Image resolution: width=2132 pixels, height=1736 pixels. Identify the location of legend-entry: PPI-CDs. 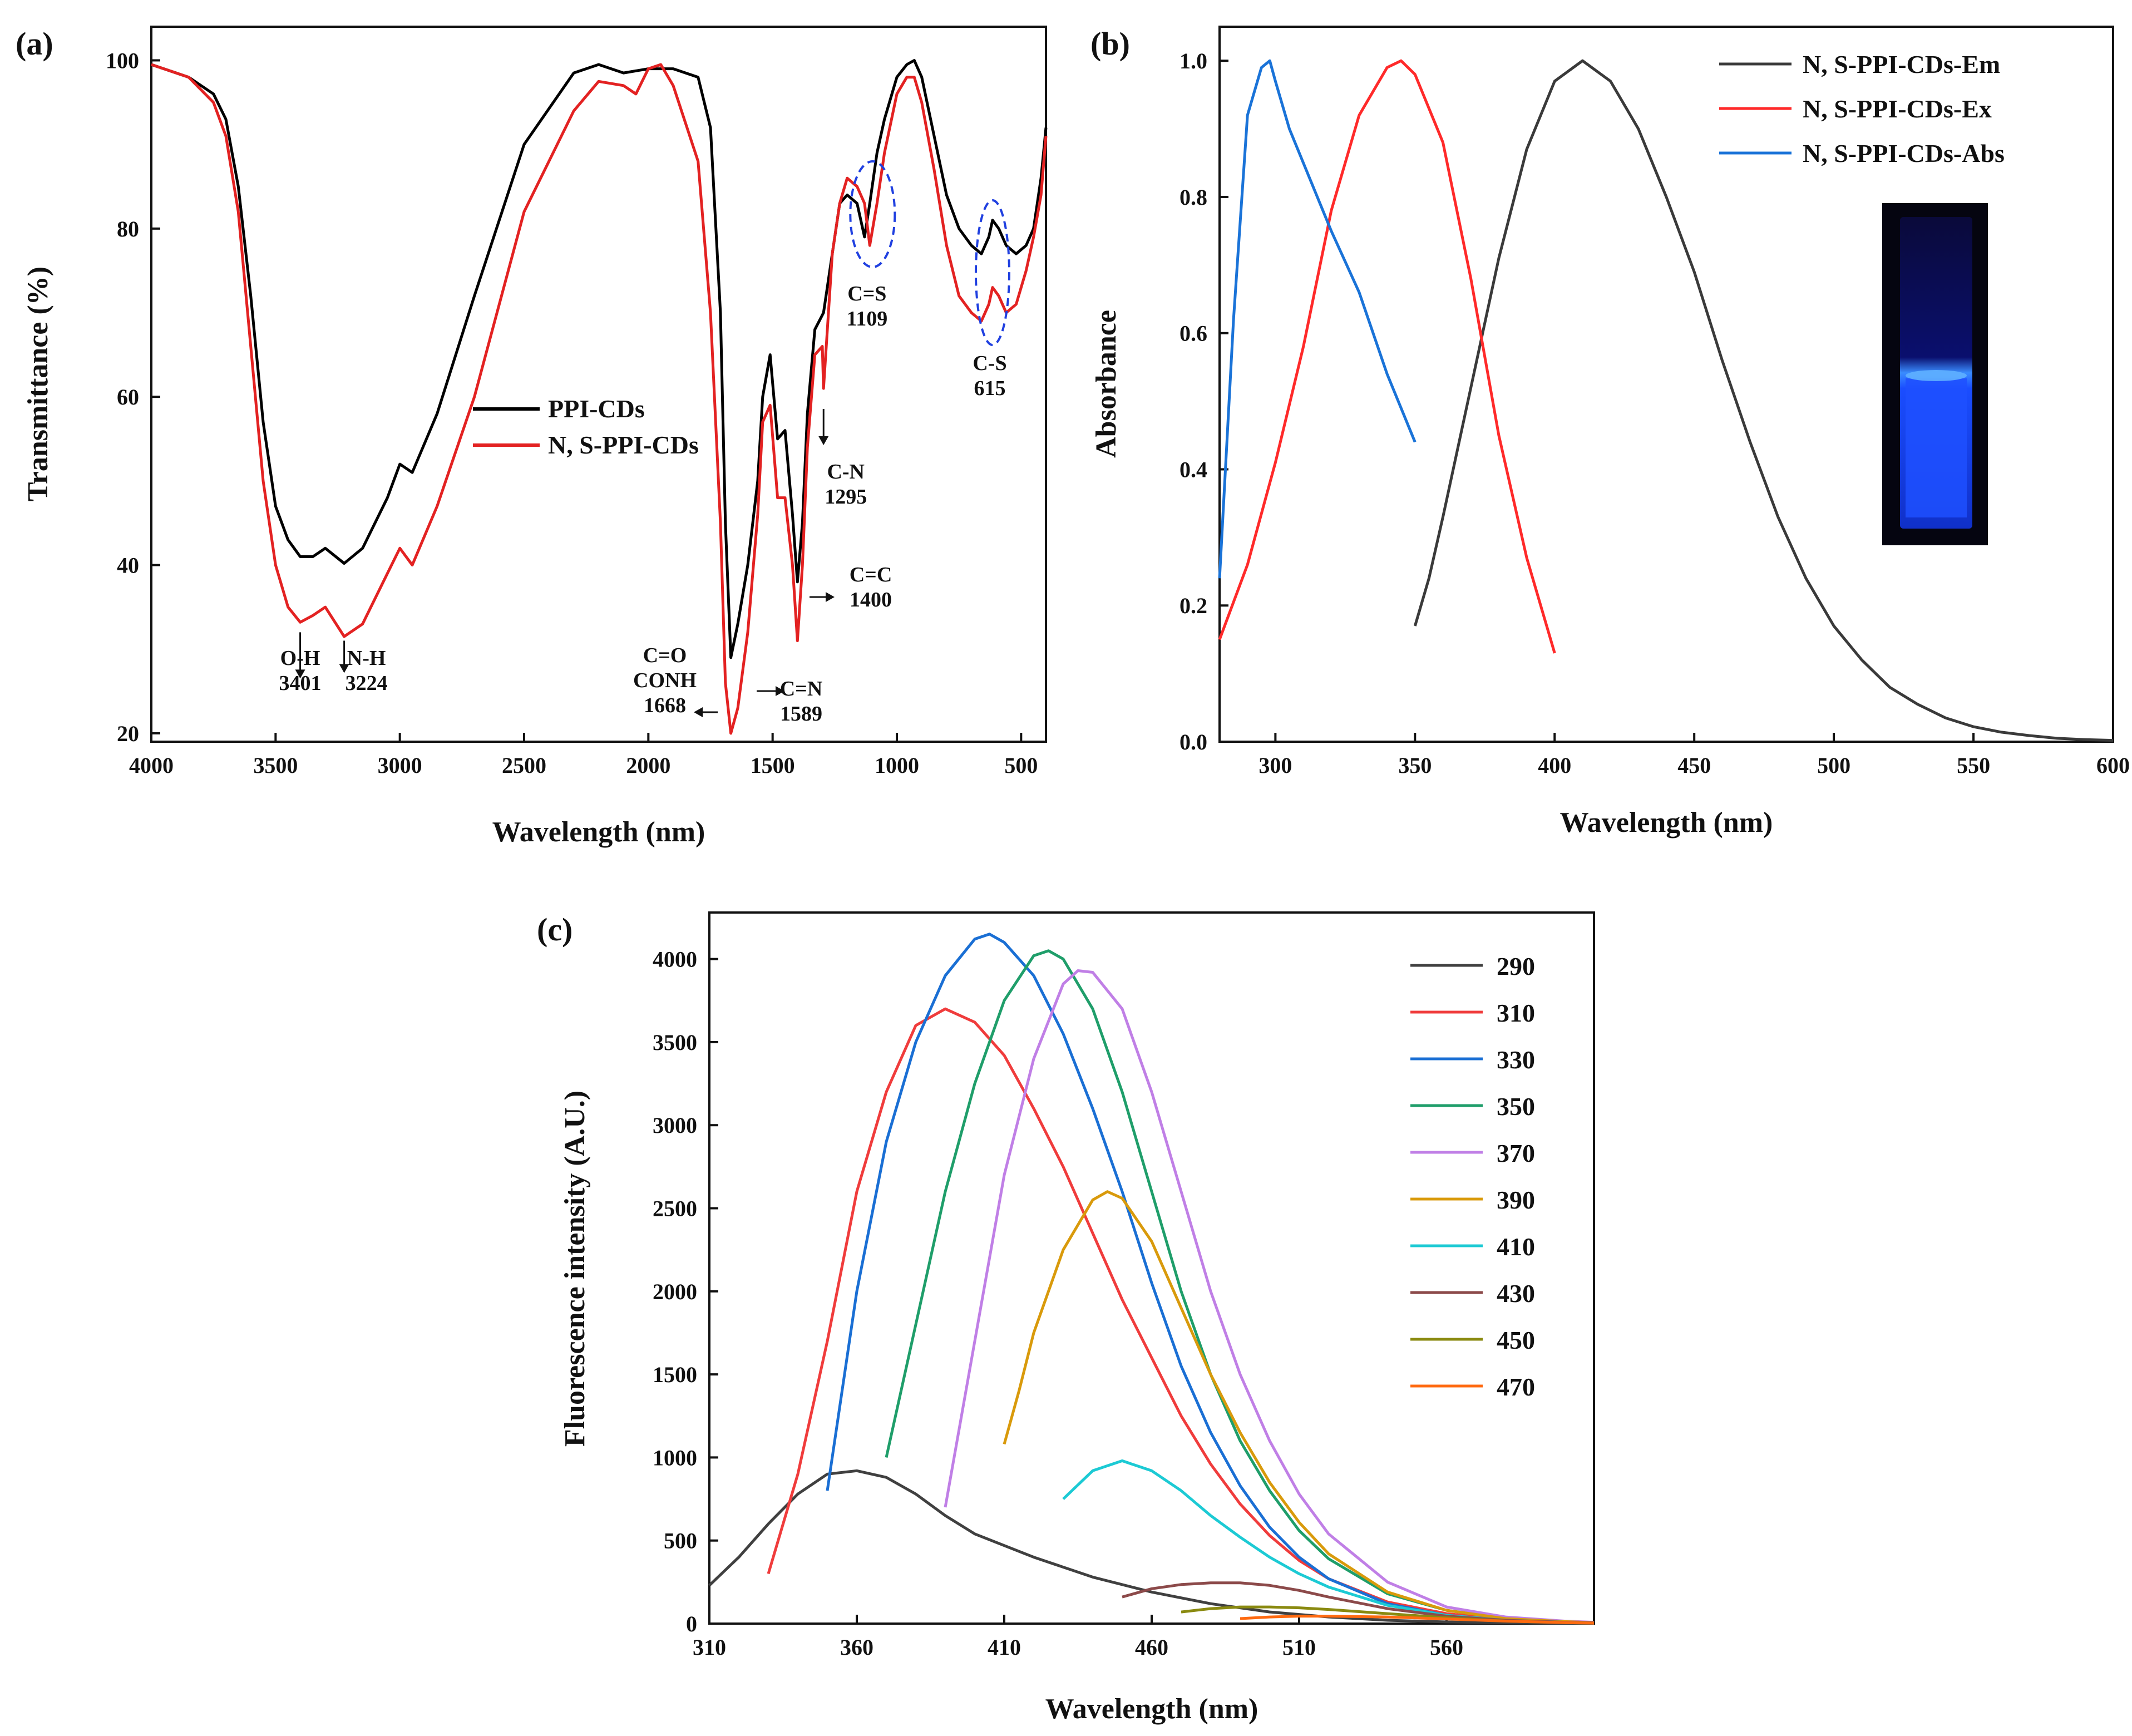
(597, 409).